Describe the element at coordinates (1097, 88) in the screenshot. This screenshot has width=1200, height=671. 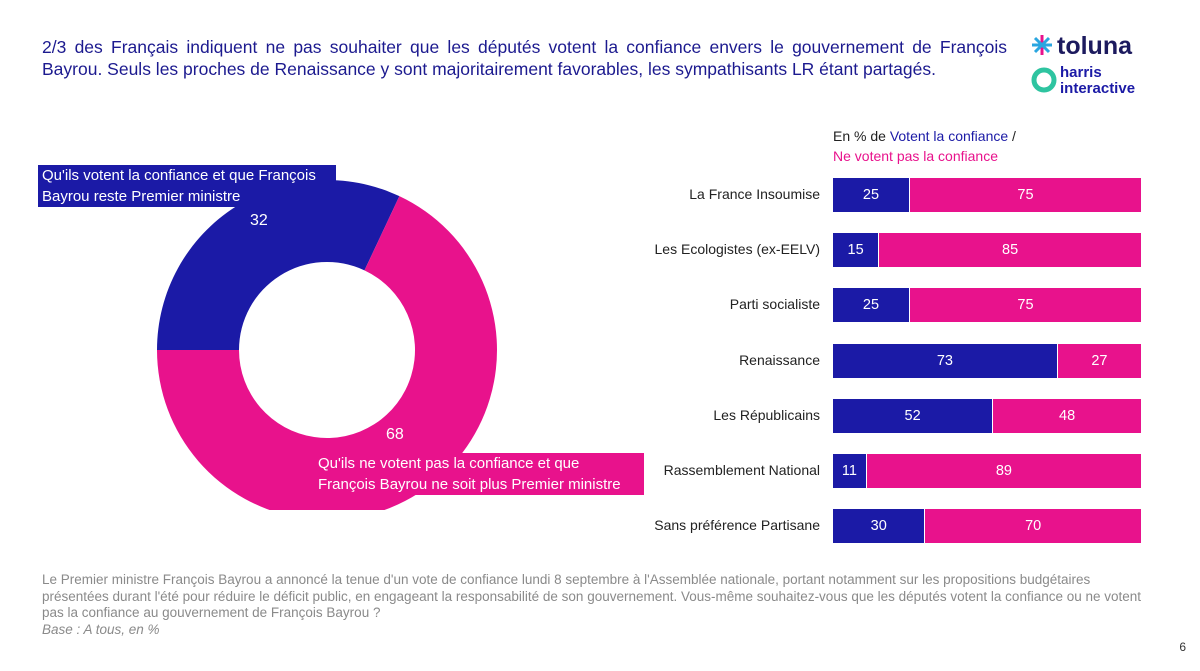
I see `svg-text: interactive` at that location.